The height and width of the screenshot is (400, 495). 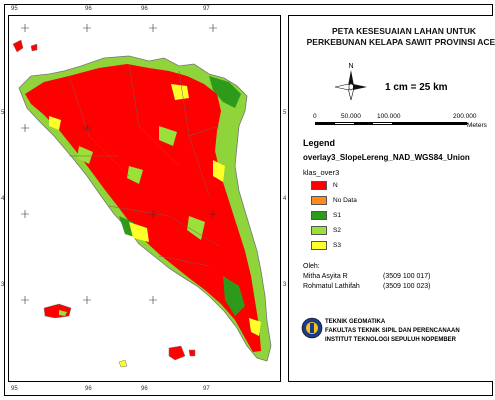 What do you see at coordinates (407, 276) in the screenshot?
I see `author-nim: (3509 100 017)` at bounding box center [407, 276].